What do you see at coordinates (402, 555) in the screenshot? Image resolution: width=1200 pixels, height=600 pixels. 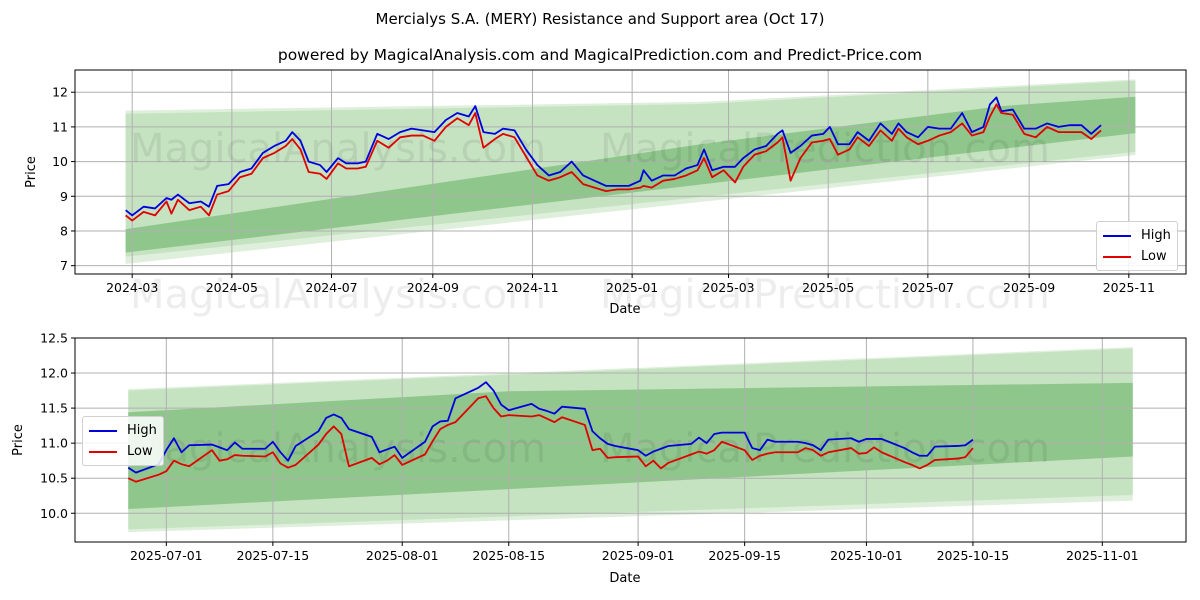 I see `x-tick-label: 2025-08-01` at bounding box center [402, 555].